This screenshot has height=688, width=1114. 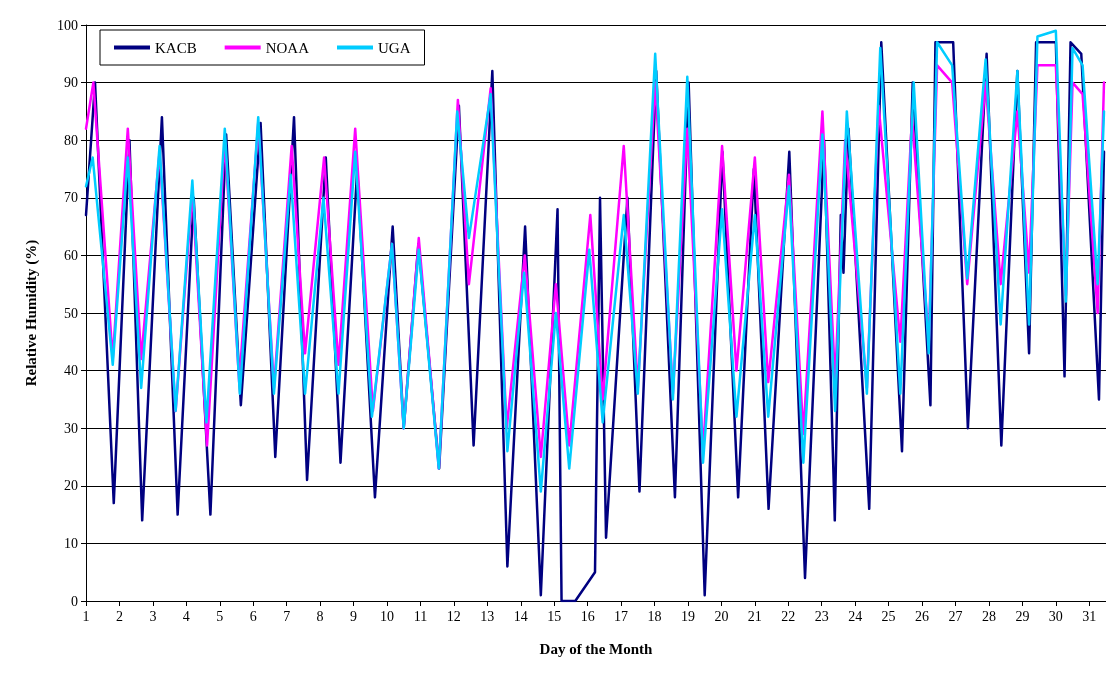 I want to click on x-tick-label: 29, so click(x=1022, y=616).